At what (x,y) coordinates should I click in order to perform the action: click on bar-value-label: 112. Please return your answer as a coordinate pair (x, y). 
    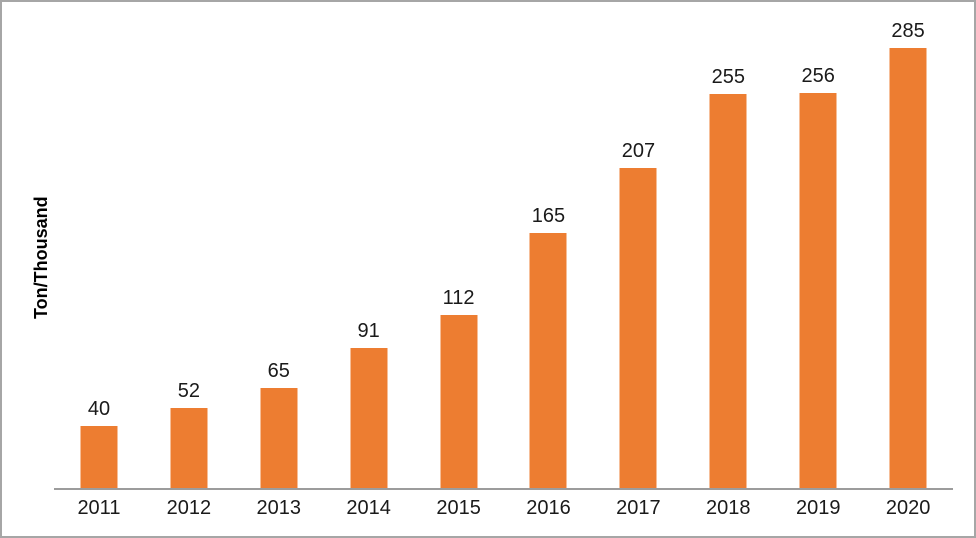
    Looking at the image, I should click on (458, 298).